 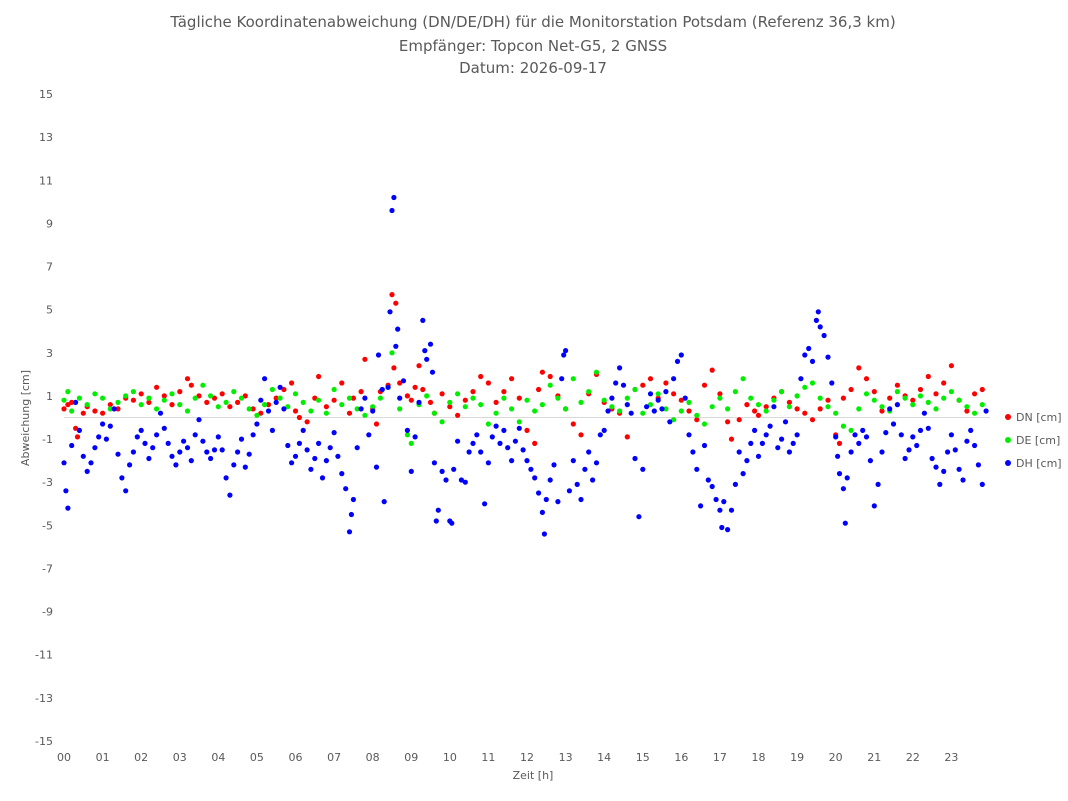 I want to click on chart-title-line-2: Empfänger: Topcon Net-G5, 2 GNSS, so click(x=533, y=46).